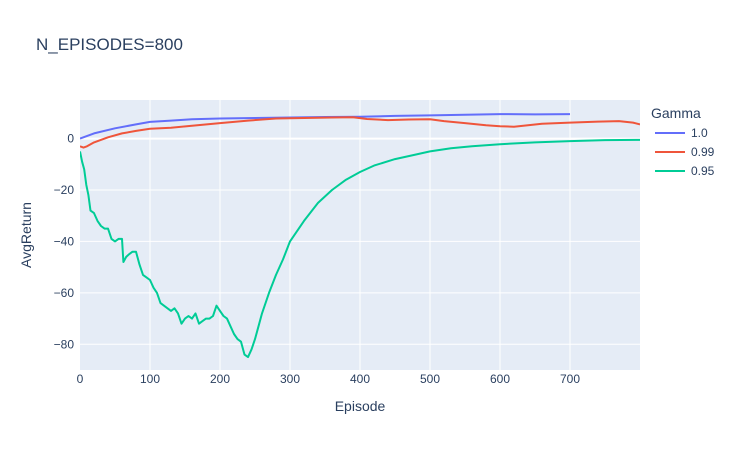 This screenshot has height=455, width=736. What do you see at coordinates (430, 379) in the screenshot?
I see `x-tick-label: 500` at bounding box center [430, 379].